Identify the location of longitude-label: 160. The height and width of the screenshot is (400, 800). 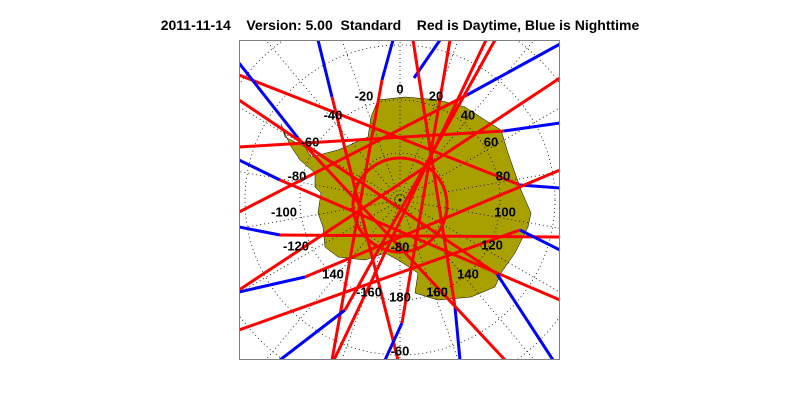
(437, 291).